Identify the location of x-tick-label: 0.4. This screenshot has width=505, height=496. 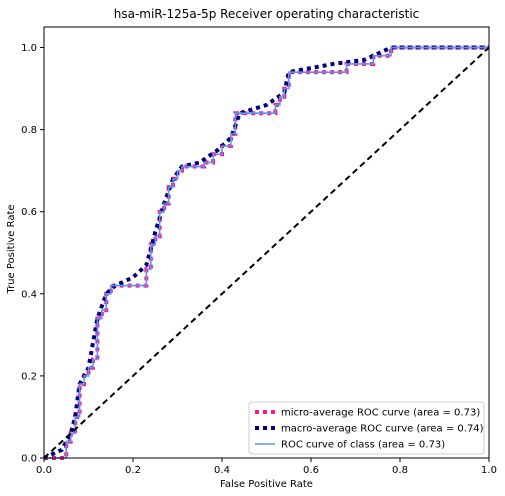
(222, 470).